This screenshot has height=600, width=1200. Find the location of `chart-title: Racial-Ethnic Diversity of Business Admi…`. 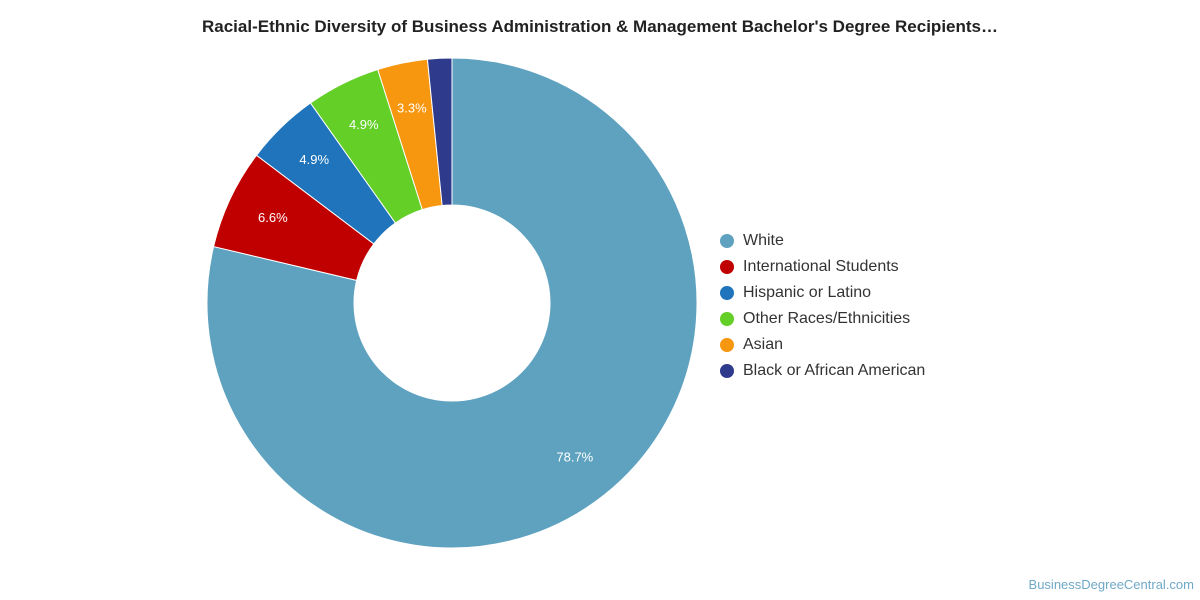

chart-title: Racial-Ethnic Diversity of Business Admi… is located at coordinates (599, 26).